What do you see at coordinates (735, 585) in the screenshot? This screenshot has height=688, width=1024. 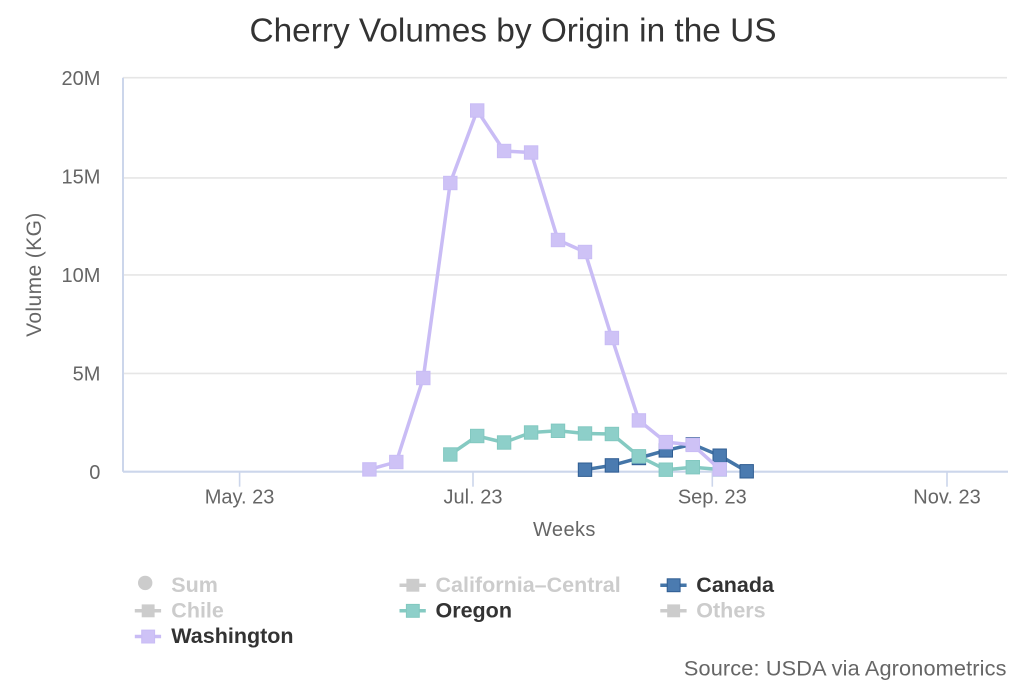 I see `svg-text: Canada` at bounding box center [735, 585].